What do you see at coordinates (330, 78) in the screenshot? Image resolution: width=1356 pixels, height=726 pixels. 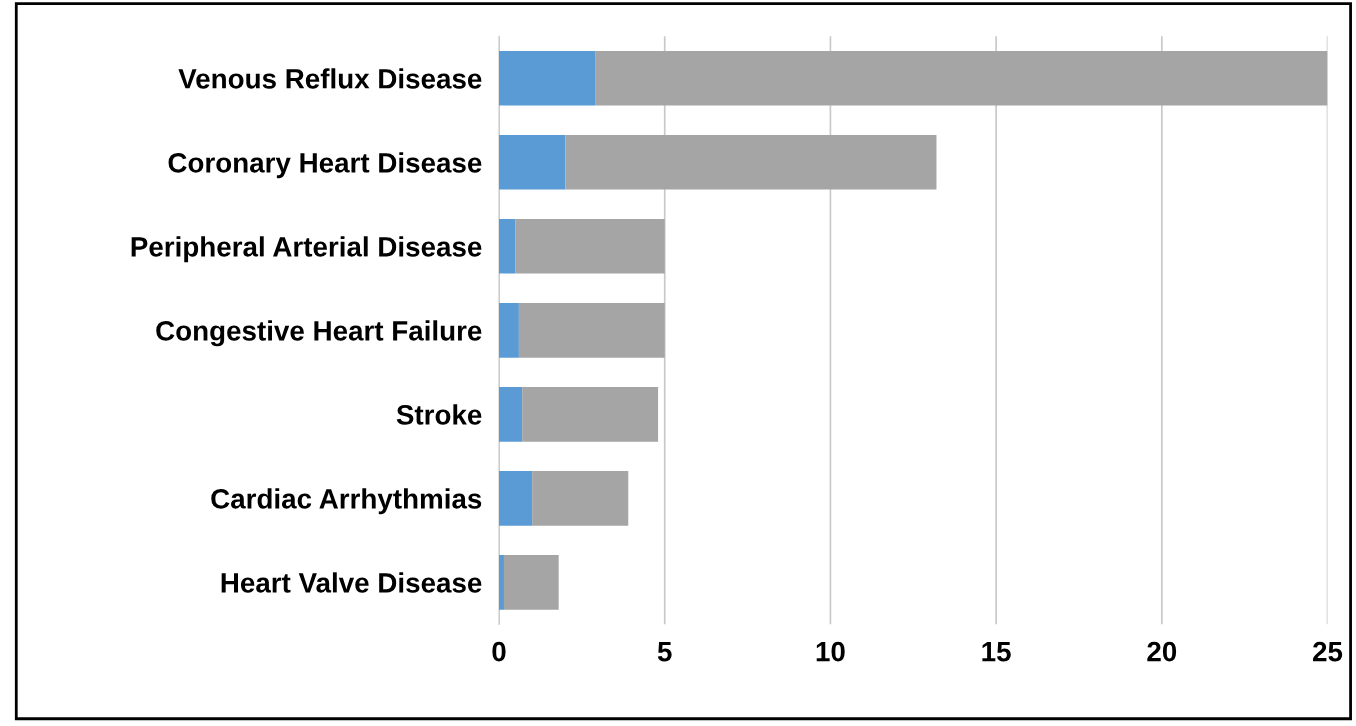 I see `y-tick-label: Venous Reflux Disease` at bounding box center [330, 78].